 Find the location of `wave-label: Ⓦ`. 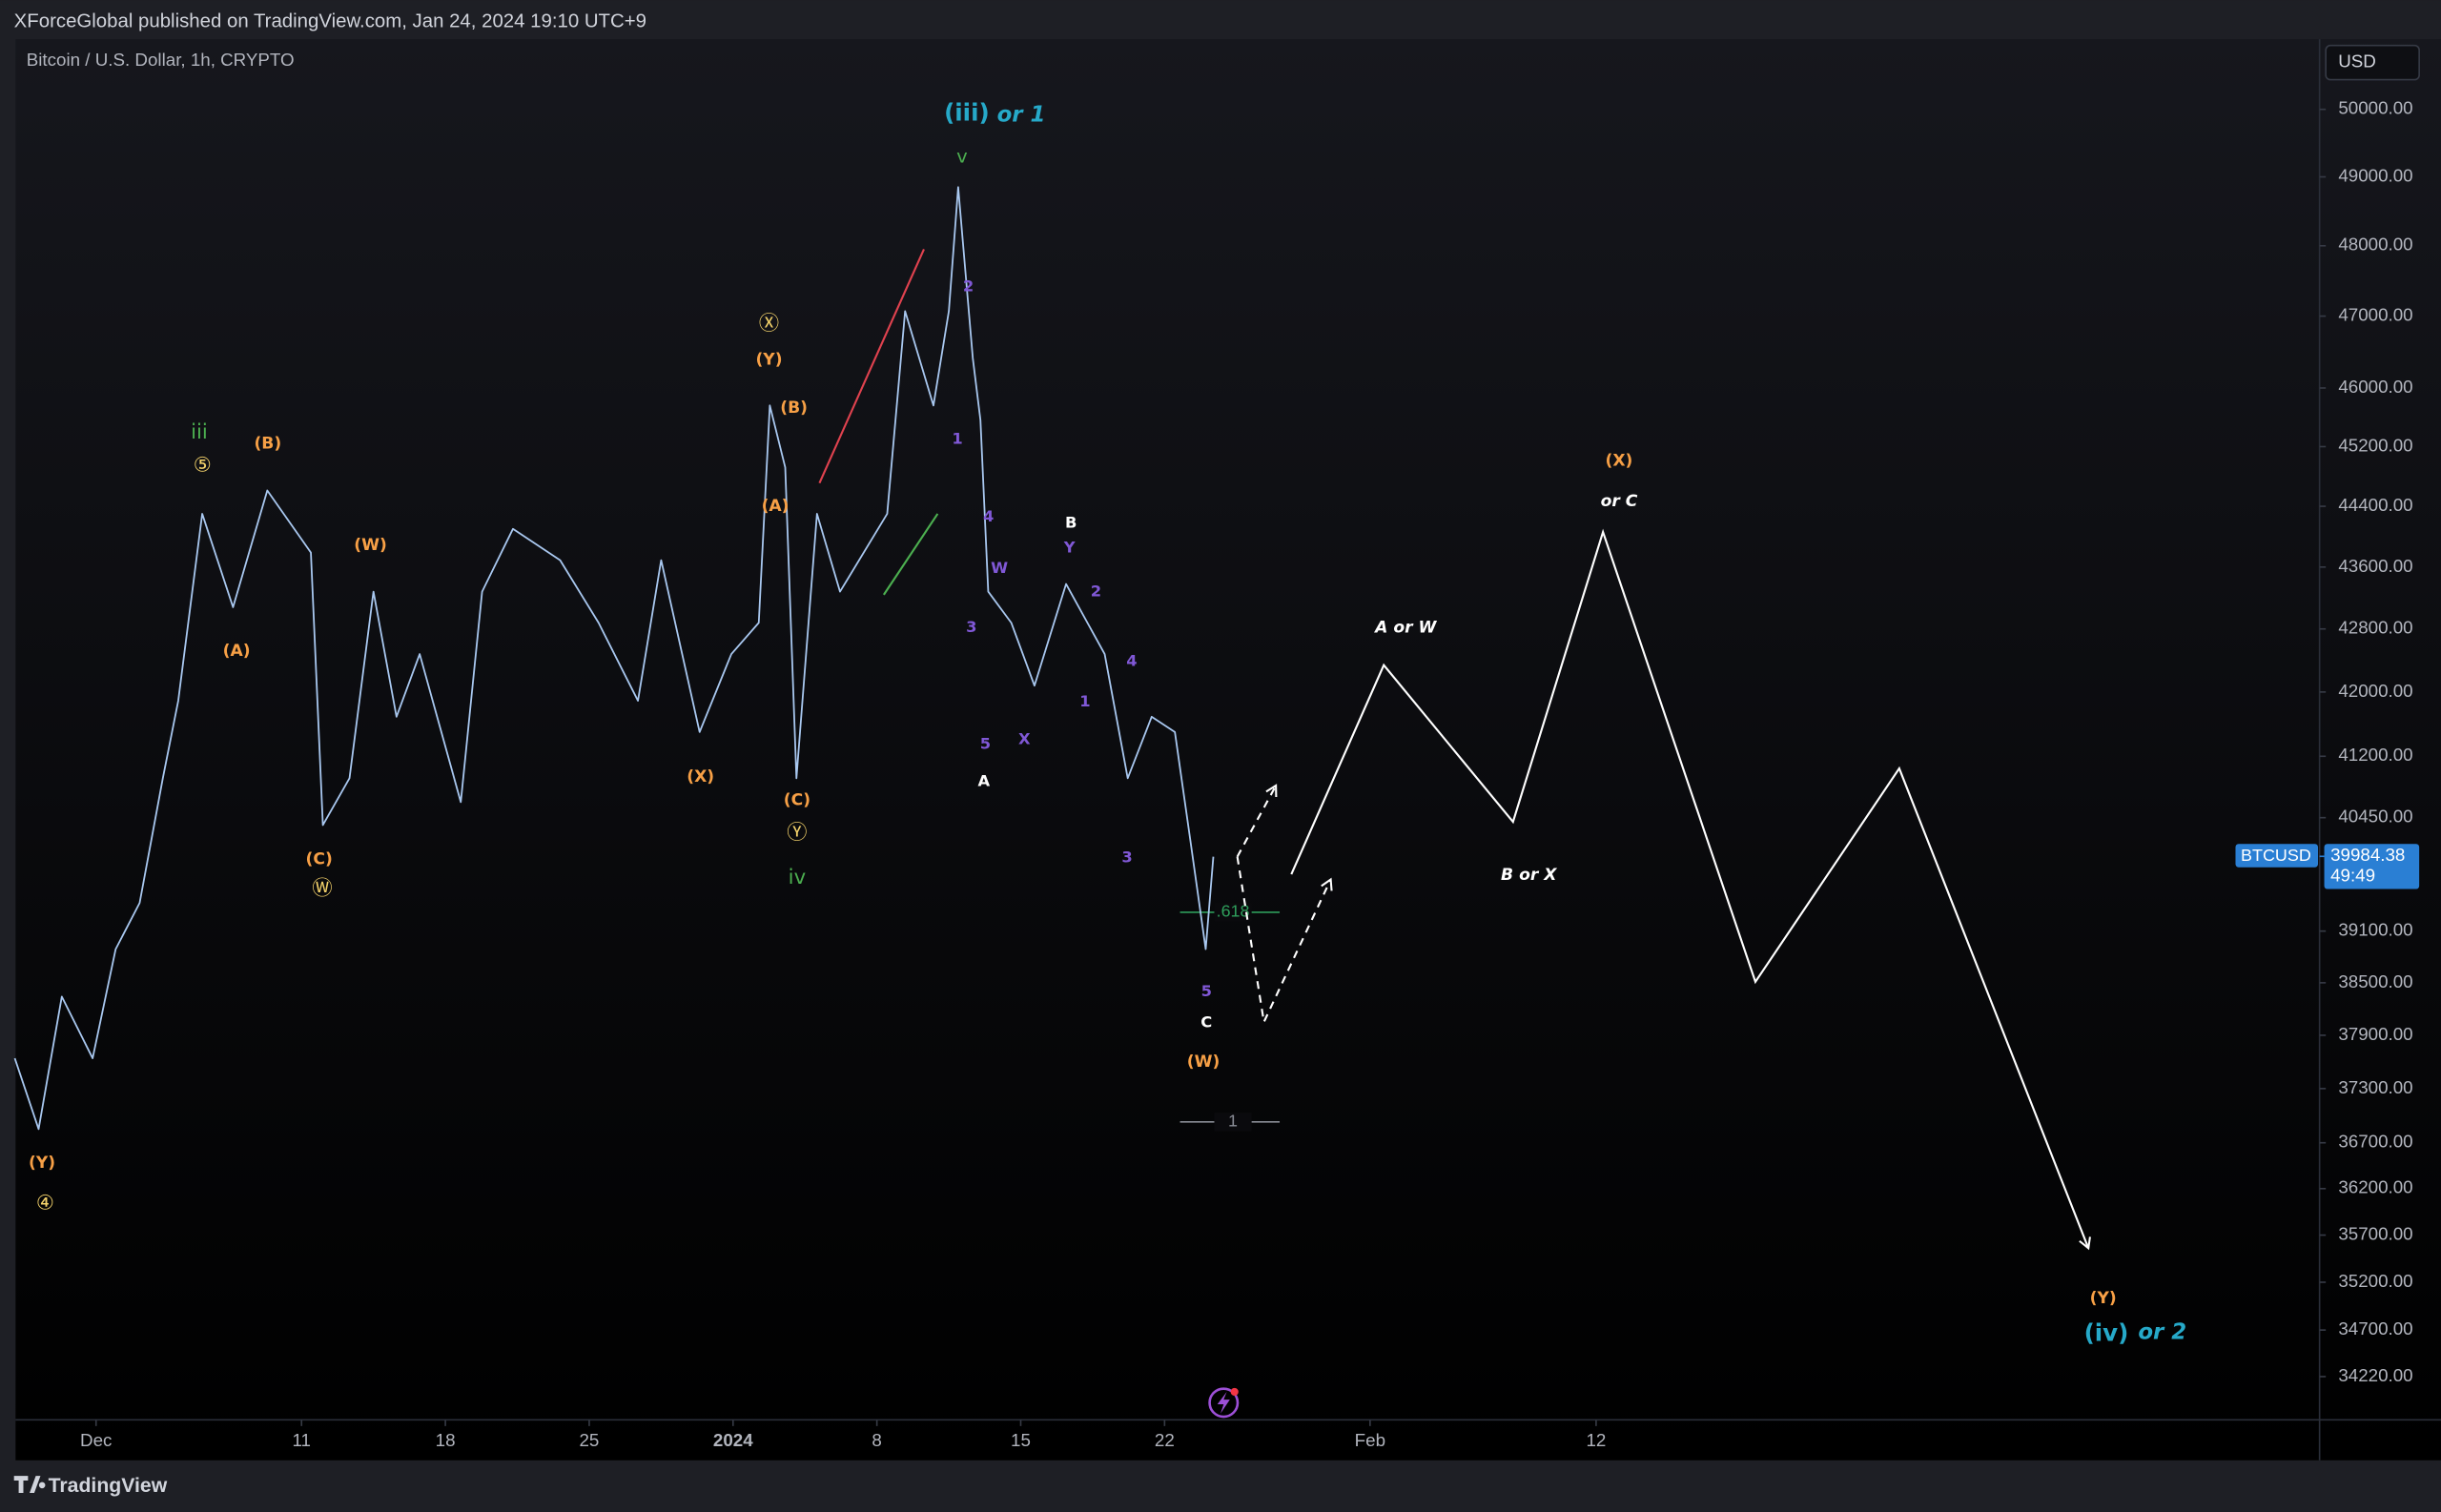

wave-label: Ⓦ is located at coordinates (322, 889).